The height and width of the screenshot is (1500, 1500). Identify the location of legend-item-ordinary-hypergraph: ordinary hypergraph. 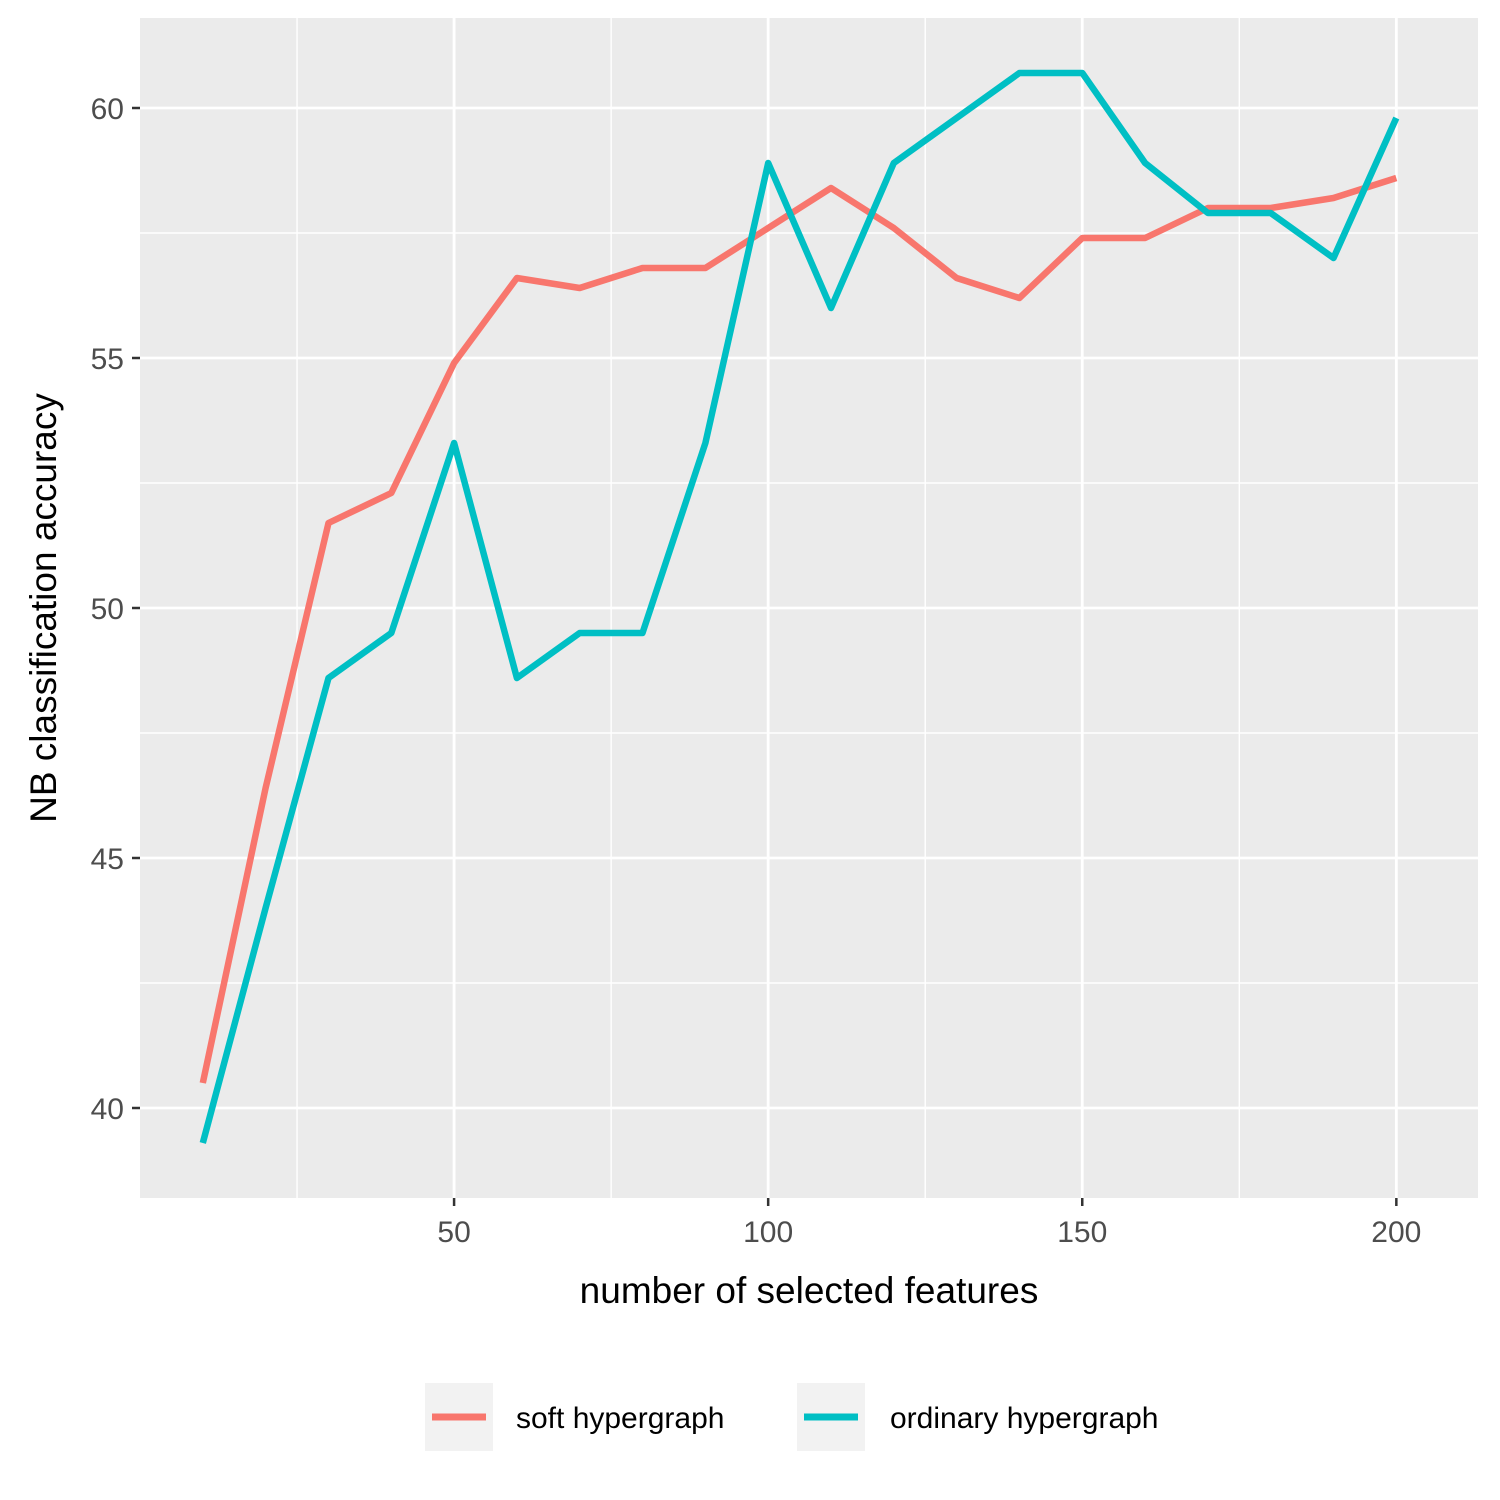
(978, 1417).